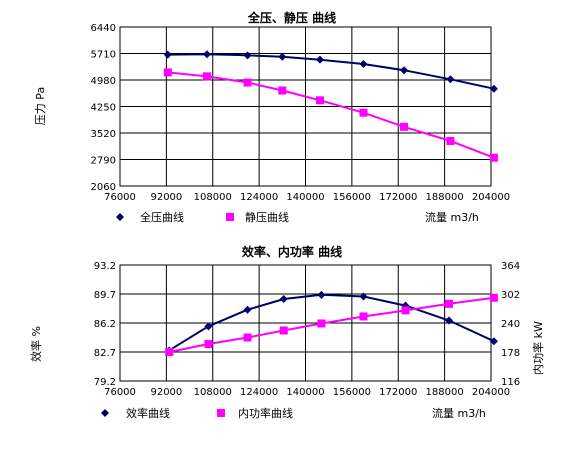 Image resolution: width=588 pixels, height=449 pixels. Describe the element at coordinates (105, 353) in the screenshot. I see `chart-2-ytick-label: 82.7` at that location.